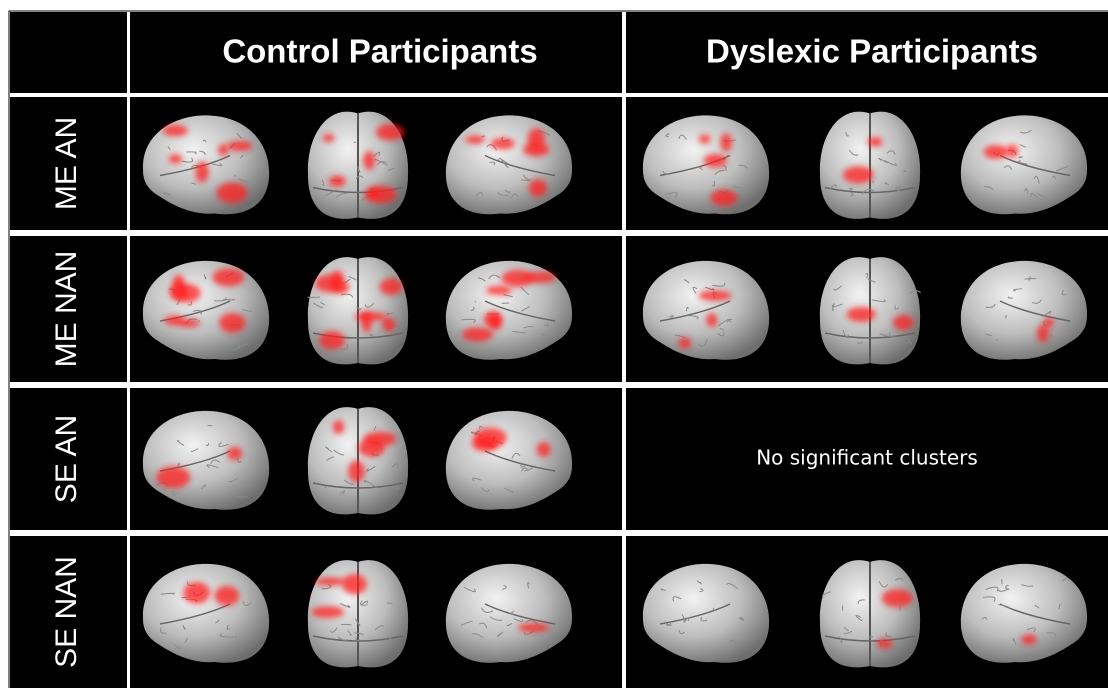 Image resolution: width=1108 pixels, height=688 pixels. I want to click on column-header: Dyslexic Participants, so click(872, 51).